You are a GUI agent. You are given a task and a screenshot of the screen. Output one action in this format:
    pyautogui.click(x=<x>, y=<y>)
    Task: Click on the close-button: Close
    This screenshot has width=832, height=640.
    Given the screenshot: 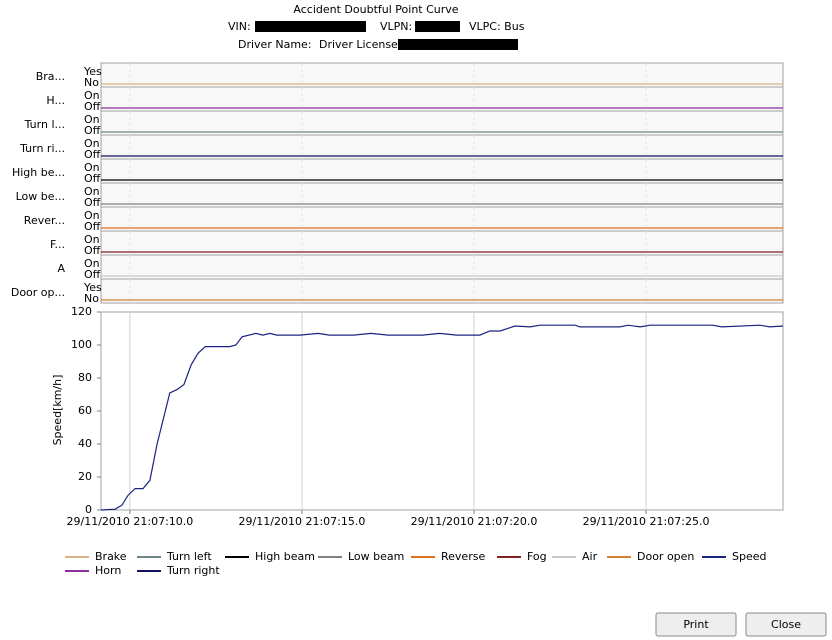 What is the action you would take?
    pyautogui.click(x=786, y=624)
    